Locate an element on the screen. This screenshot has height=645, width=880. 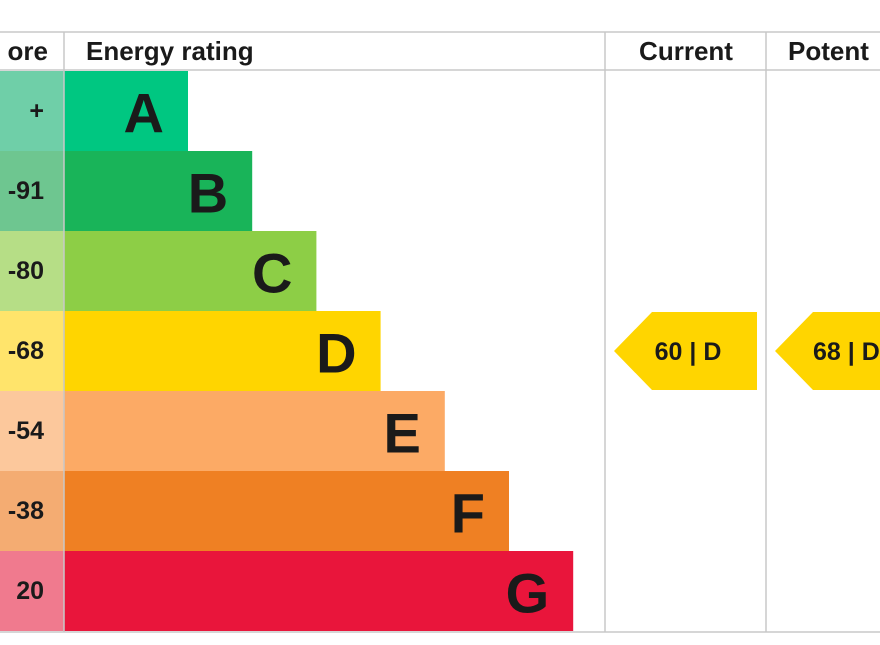
score-range: -80 is located at coordinates (26, 271).